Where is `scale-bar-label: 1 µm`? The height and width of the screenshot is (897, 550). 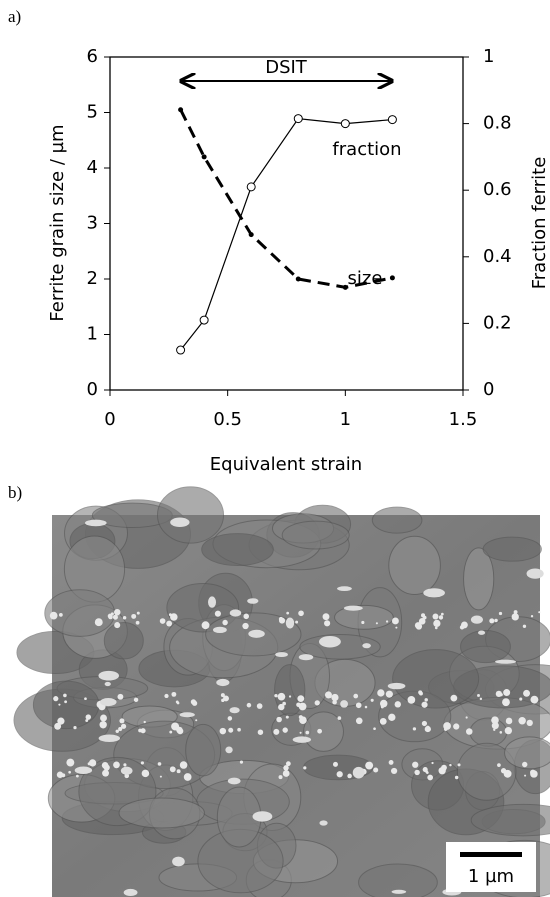
scale-bar-label: 1 µm is located at coordinates (491, 876).